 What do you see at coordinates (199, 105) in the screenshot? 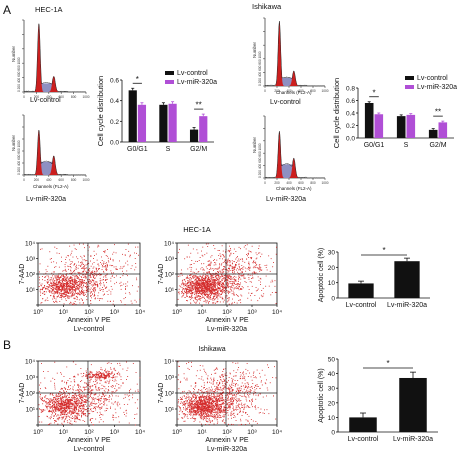
I see `cellcycle-hec1a-sig-label: **` at bounding box center [199, 105].